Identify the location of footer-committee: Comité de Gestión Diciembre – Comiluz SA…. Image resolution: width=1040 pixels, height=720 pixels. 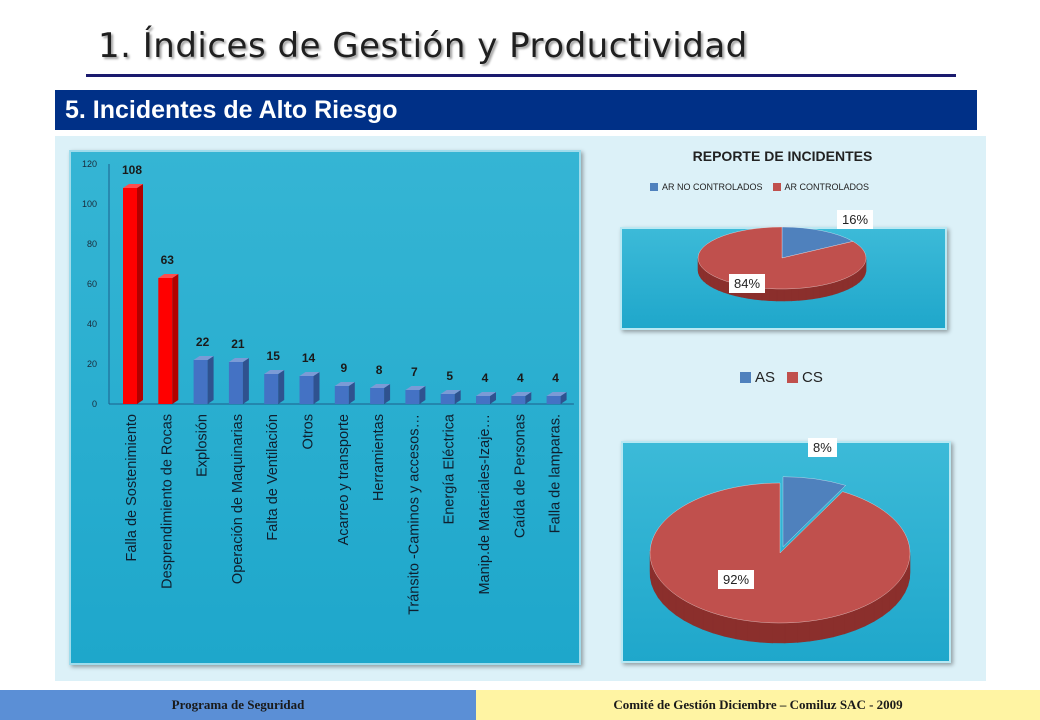
(758, 705).